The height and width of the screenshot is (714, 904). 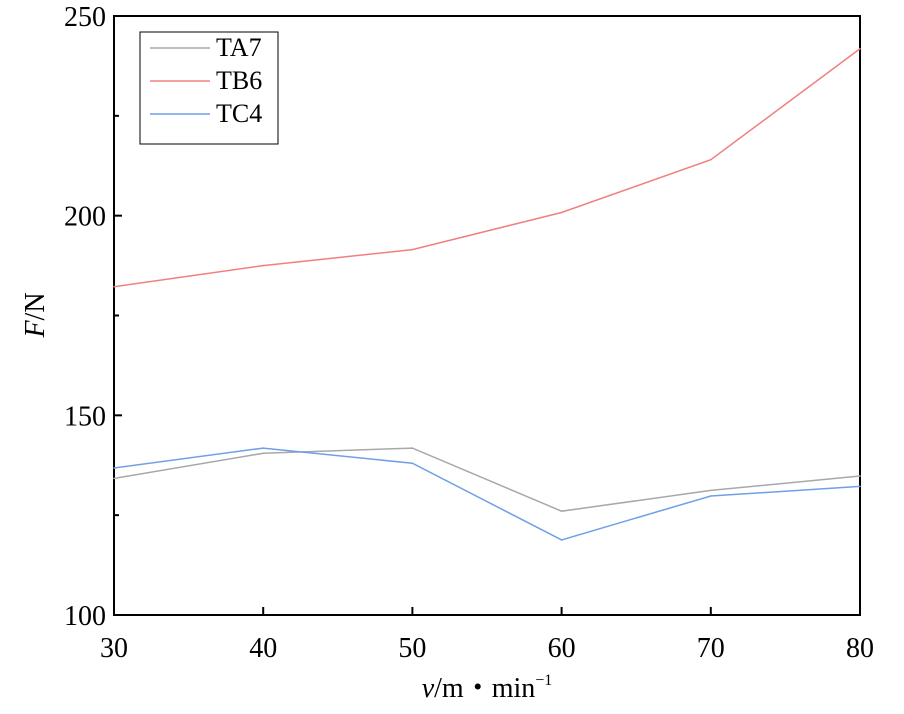 I want to click on legend-label: TA7, so click(x=239, y=47).